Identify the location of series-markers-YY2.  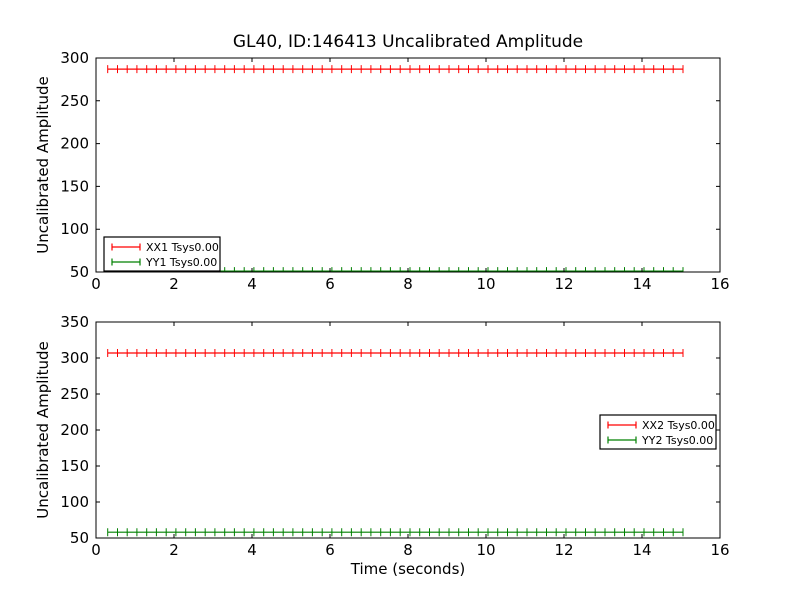
(395, 532).